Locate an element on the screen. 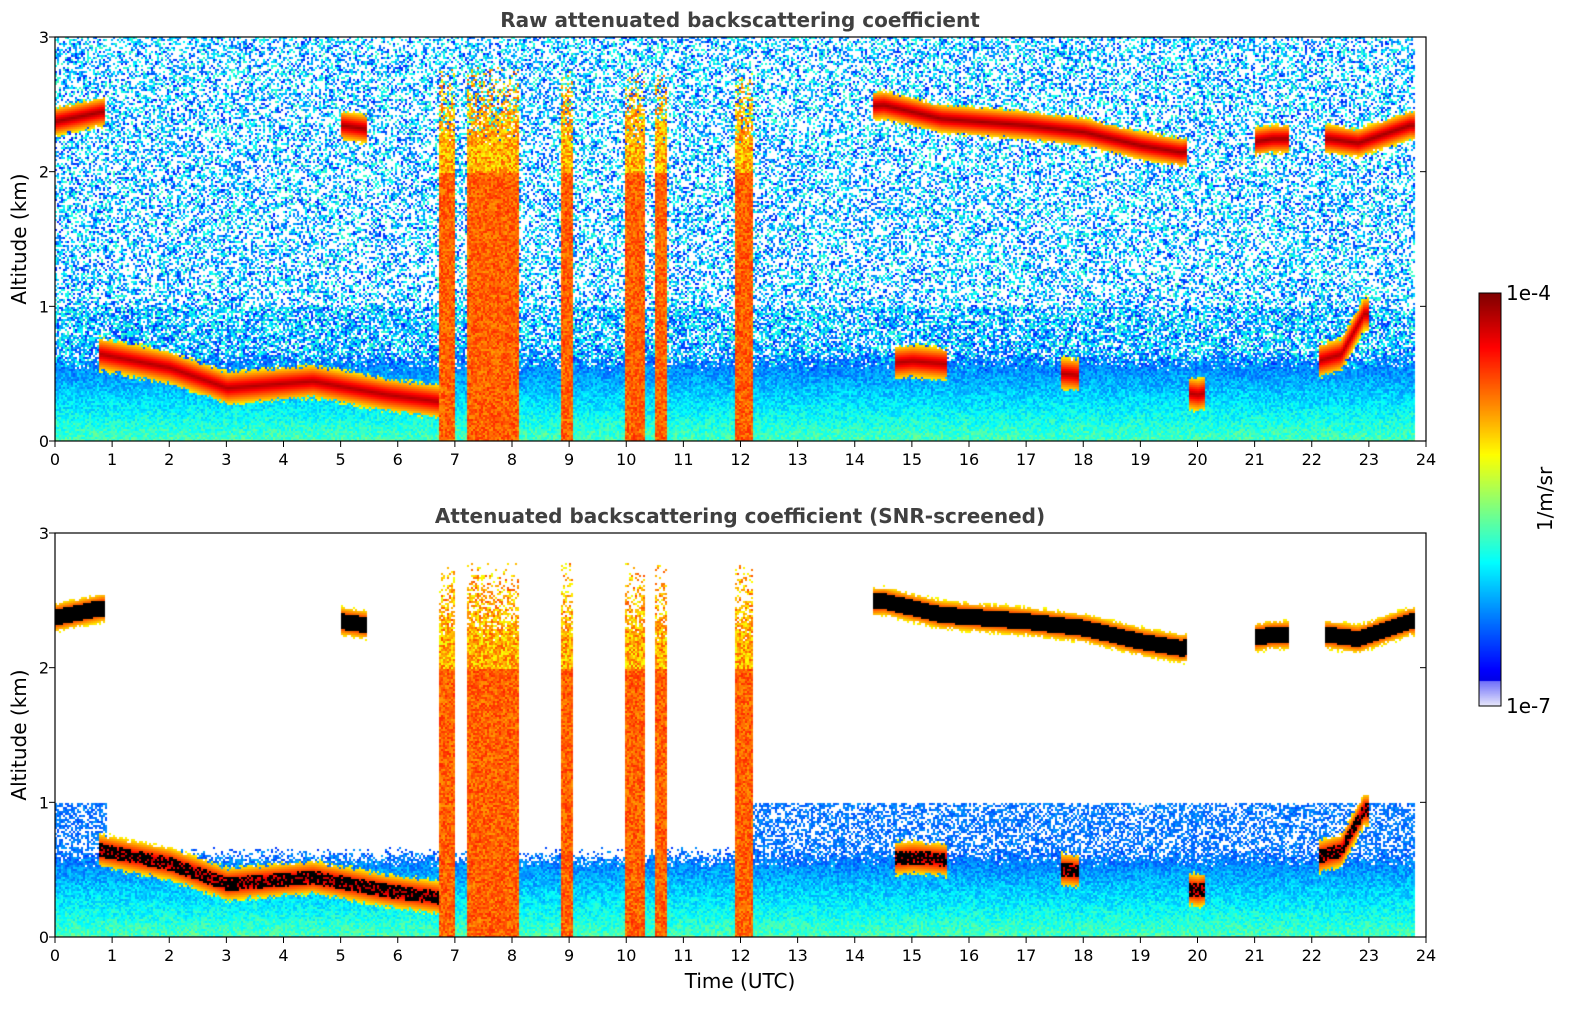  colorbar-gradient is located at coordinates (1490, 499).